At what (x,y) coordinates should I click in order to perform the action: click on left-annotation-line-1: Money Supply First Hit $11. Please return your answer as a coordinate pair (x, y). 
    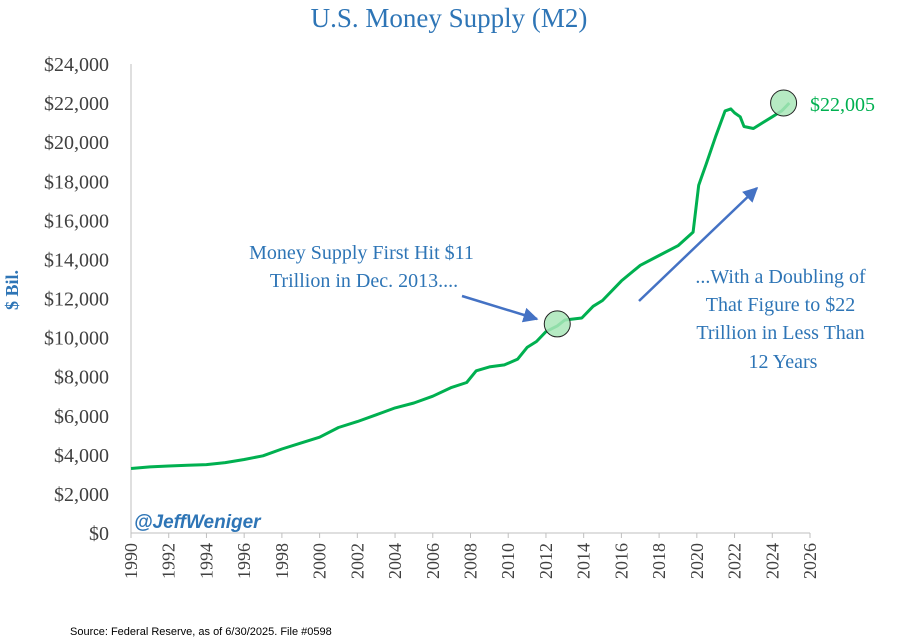
    Looking at the image, I should click on (361, 253).